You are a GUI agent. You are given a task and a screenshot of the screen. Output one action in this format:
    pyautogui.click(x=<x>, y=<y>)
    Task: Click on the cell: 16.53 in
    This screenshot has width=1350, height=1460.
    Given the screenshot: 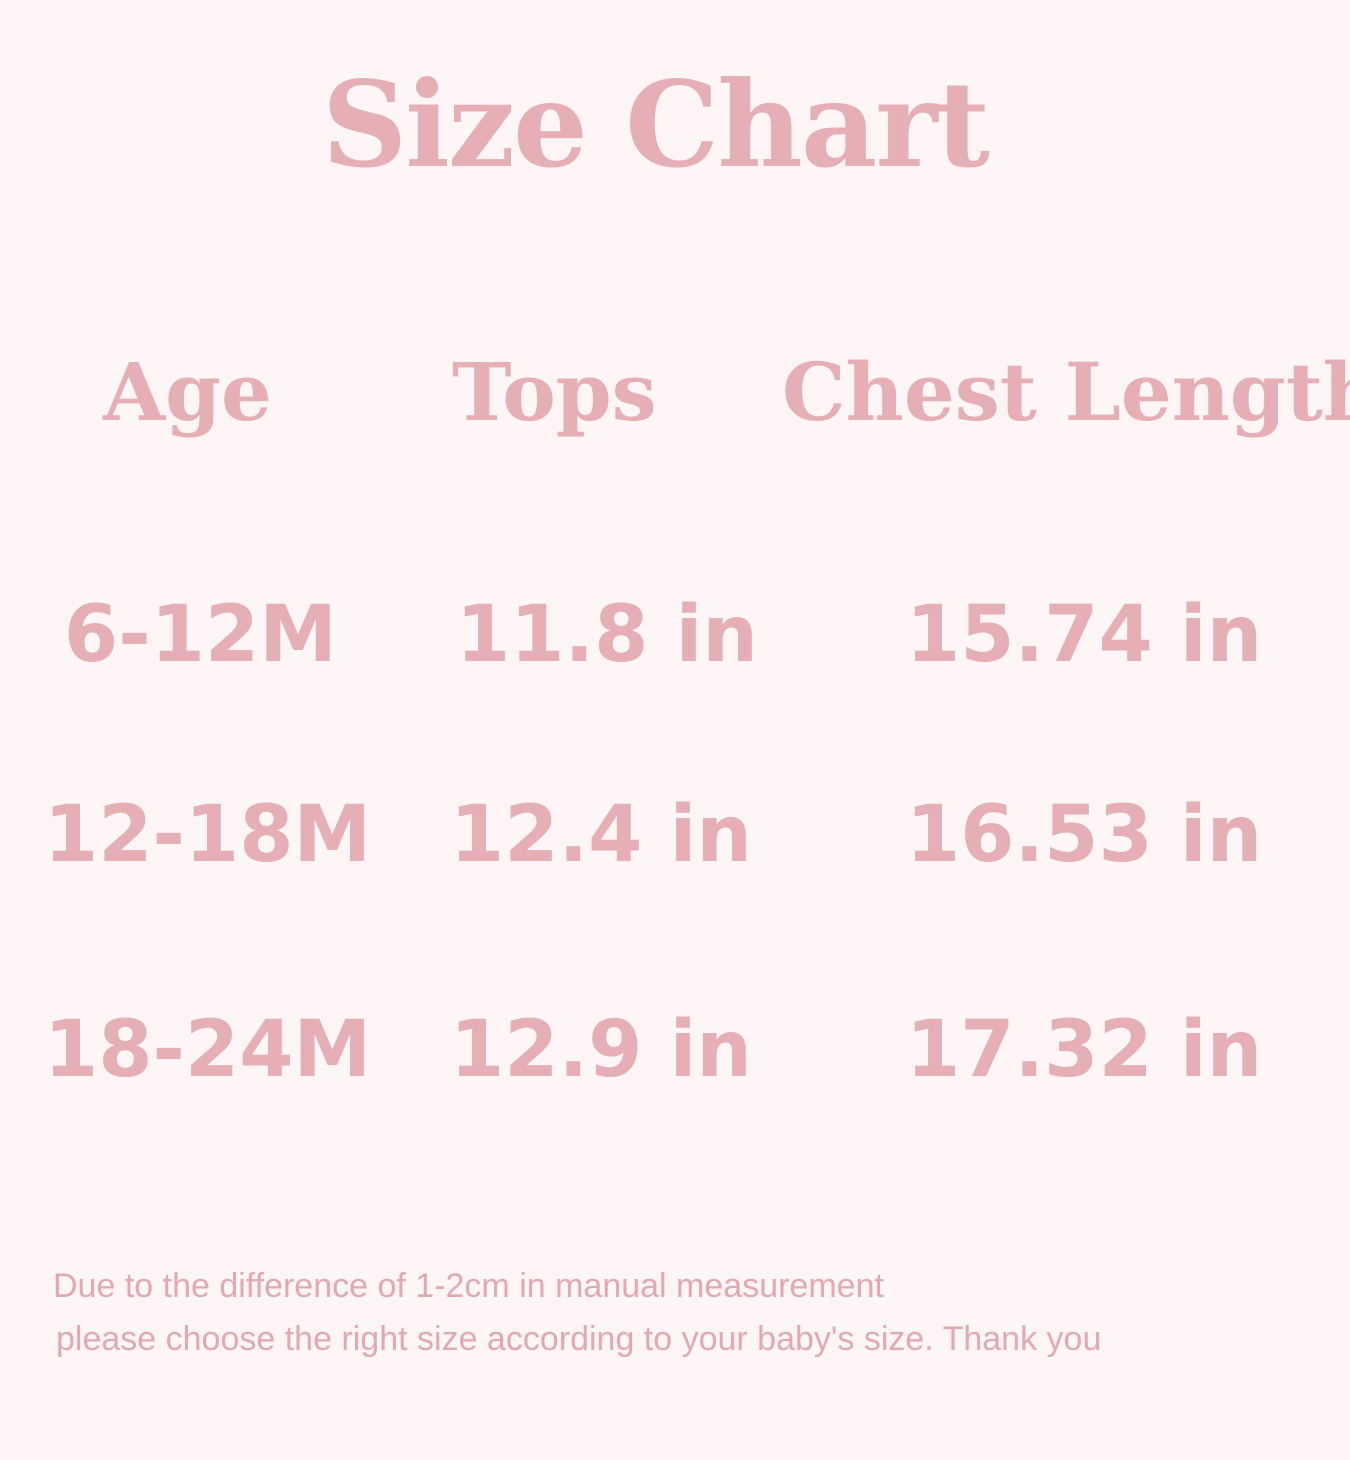 What is the action you would take?
    pyautogui.click(x=1084, y=835)
    